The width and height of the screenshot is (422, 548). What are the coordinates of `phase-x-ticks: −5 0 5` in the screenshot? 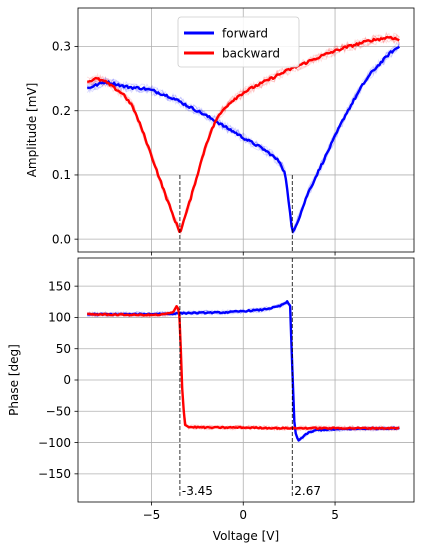 It's located at (241, 512).